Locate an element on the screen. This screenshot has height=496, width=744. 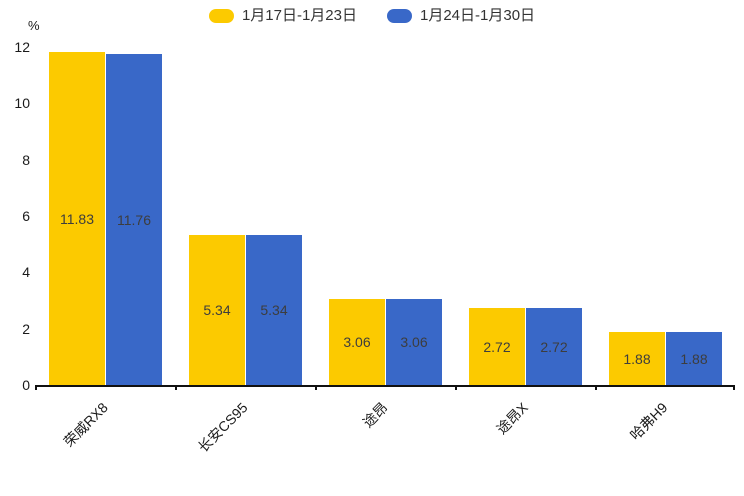
y-tick-label: 4 is located at coordinates (26, 272).